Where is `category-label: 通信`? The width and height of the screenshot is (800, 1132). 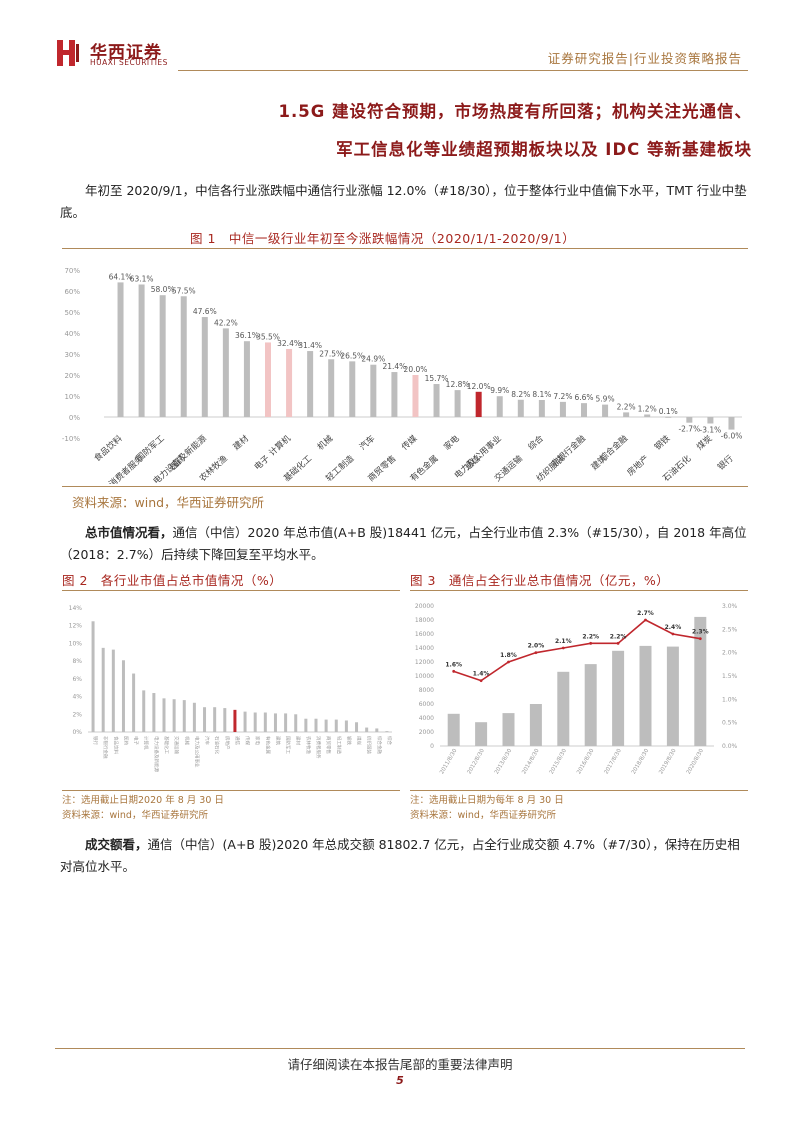
category-label: 通信 is located at coordinates (237, 740).